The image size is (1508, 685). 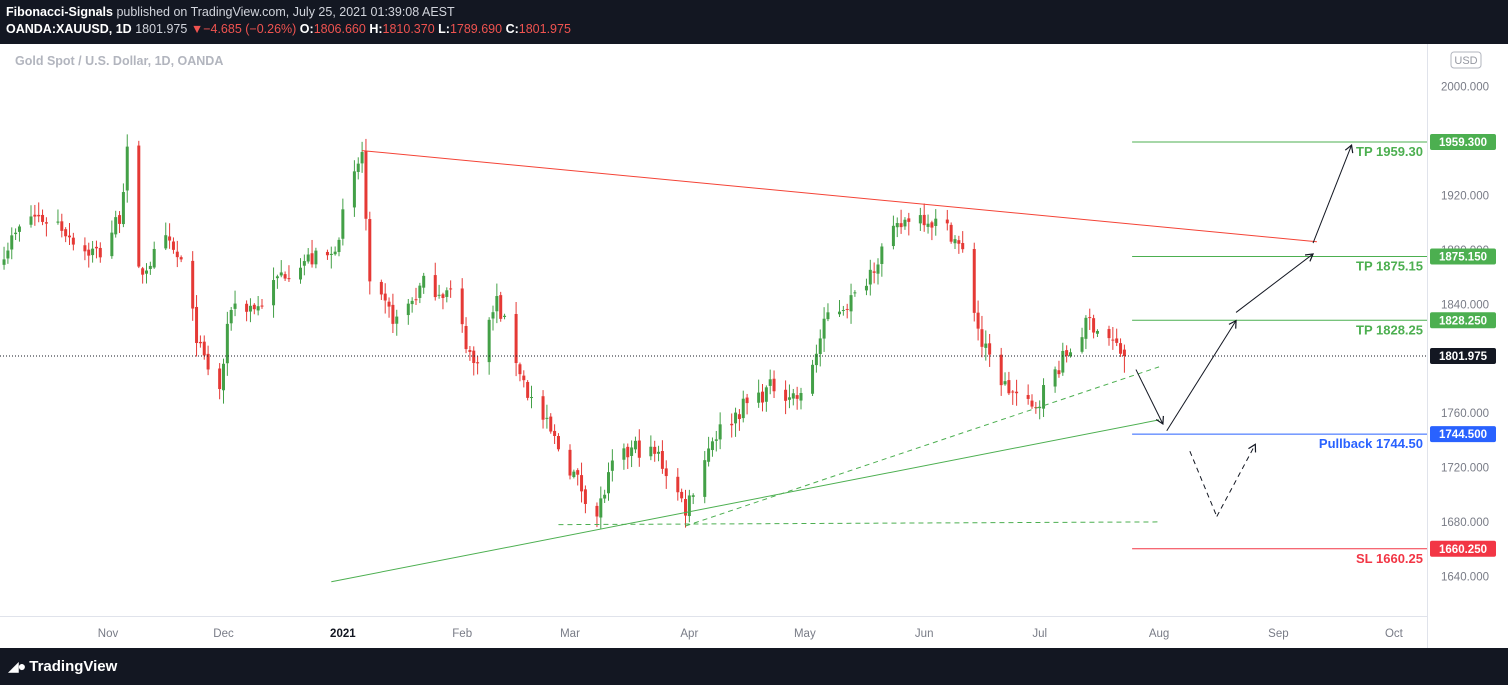 What do you see at coordinates (1465, 414) in the screenshot?
I see `y-tick-label: 1760.000` at bounding box center [1465, 414].